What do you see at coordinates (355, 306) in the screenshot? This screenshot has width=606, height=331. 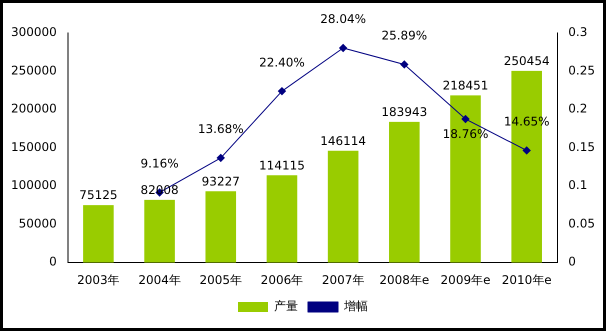 I see `legend-label: 增幅` at bounding box center [355, 306].